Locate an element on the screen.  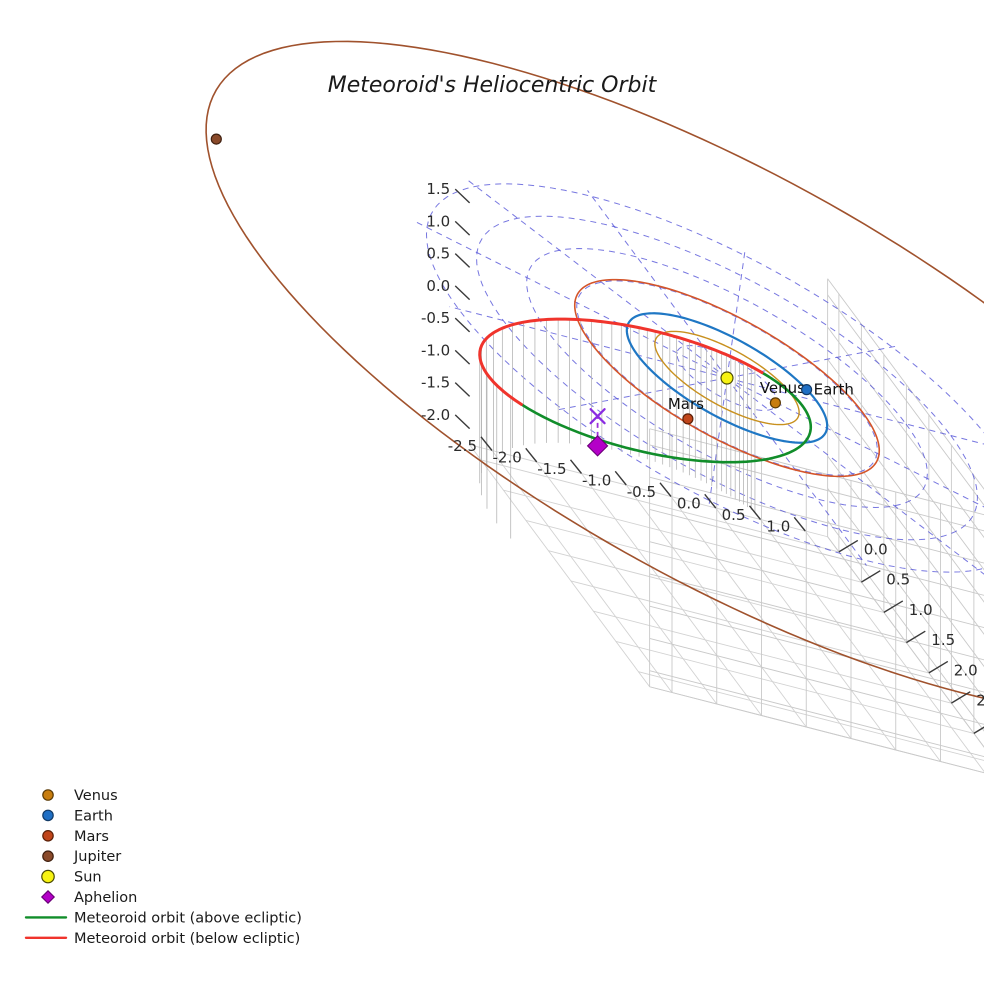
legend-marker-venus-icon is located at coordinates (48, 795).